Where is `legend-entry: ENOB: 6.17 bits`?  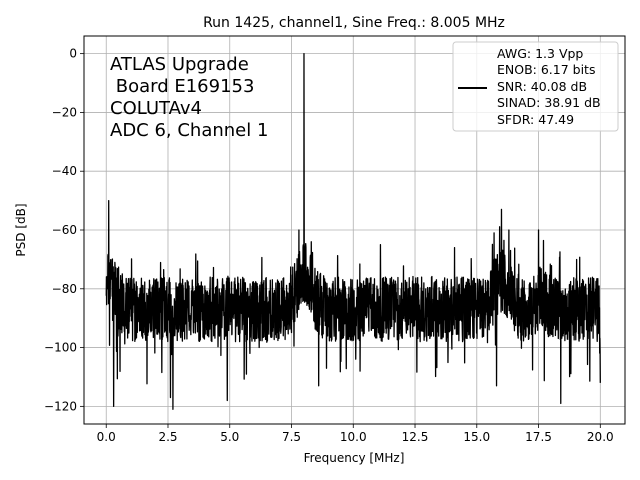 legend-entry: ENOB: 6.17 bits is located at coordinates (546, 69).